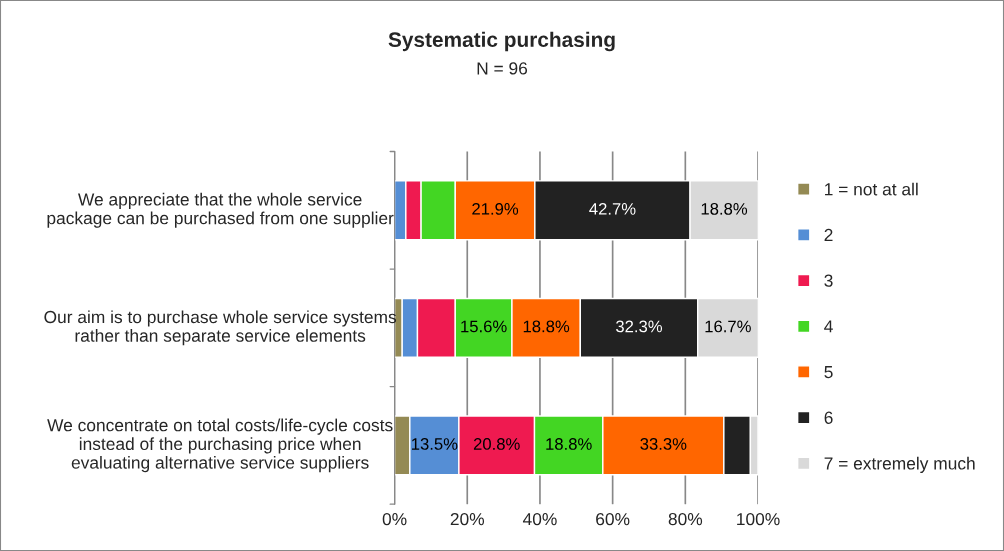  What do you see at coordinates (501, 41) in the screenshot?
I see `chart-title: Systematic purchasing` at bounding box center [501, 41].